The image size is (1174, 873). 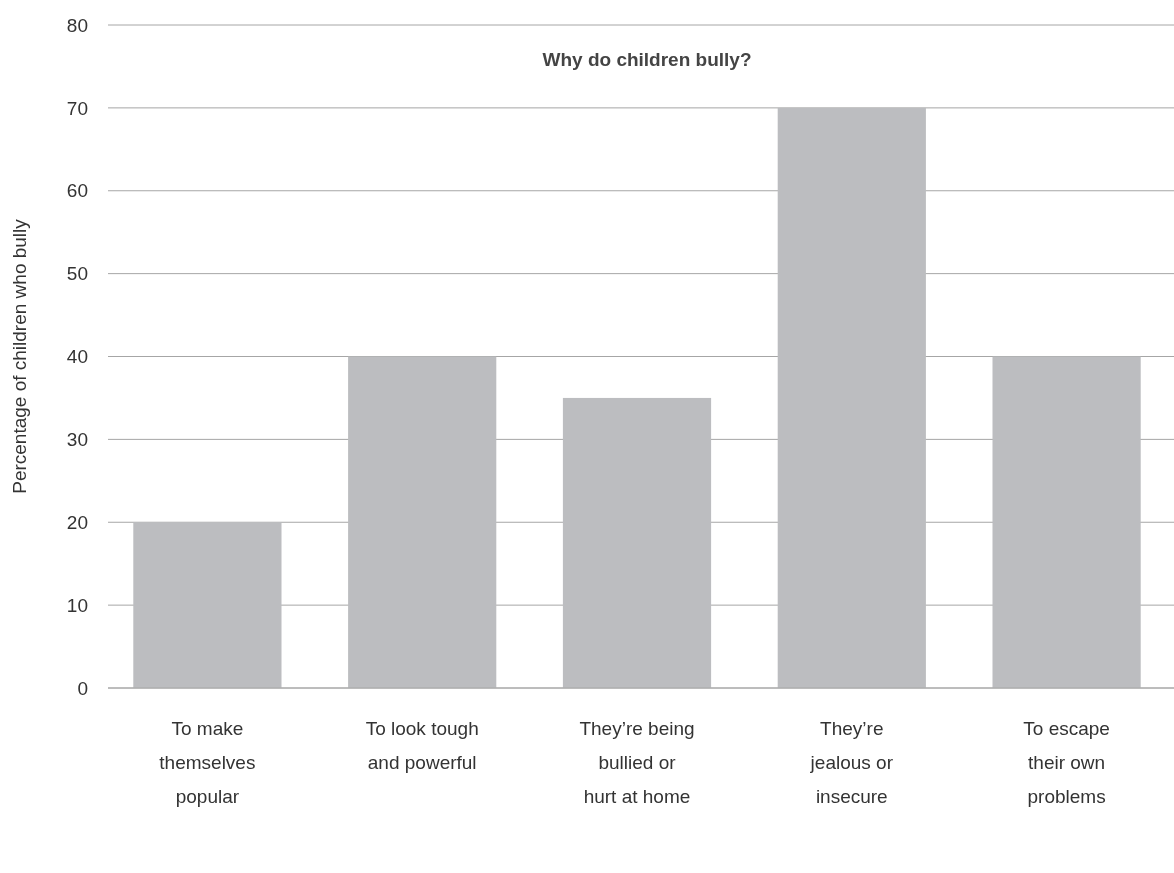 I want to click on text: Why do children bully?, so click(x=647, y=59).